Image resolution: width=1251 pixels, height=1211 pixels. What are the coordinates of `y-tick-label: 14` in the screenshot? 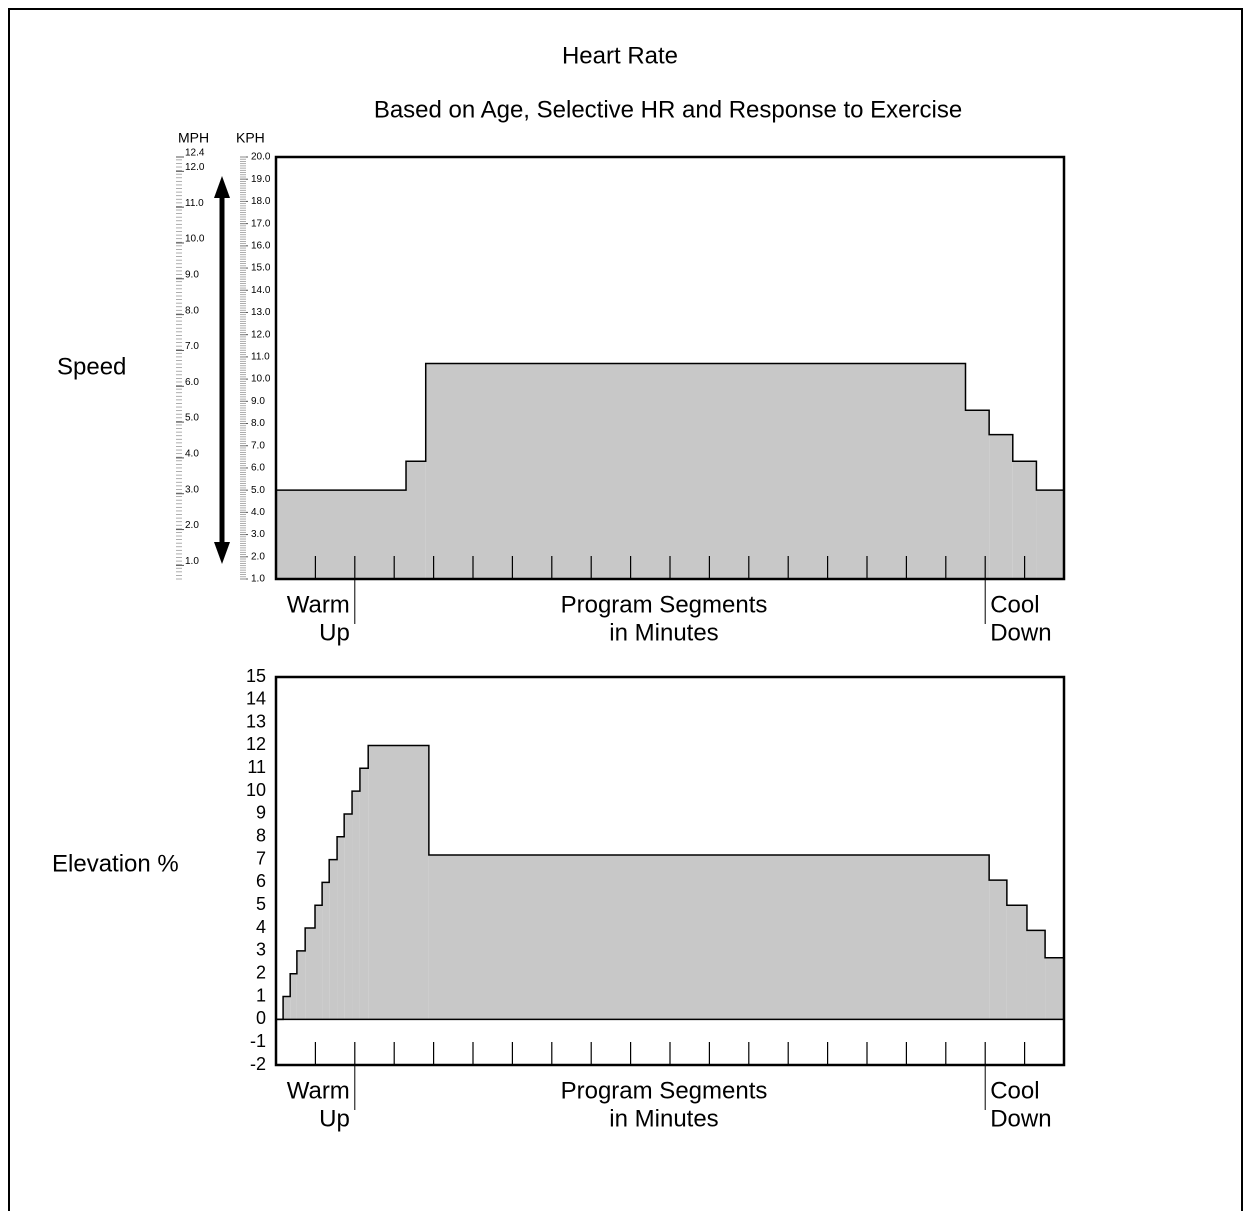 It's located at (256, 699).